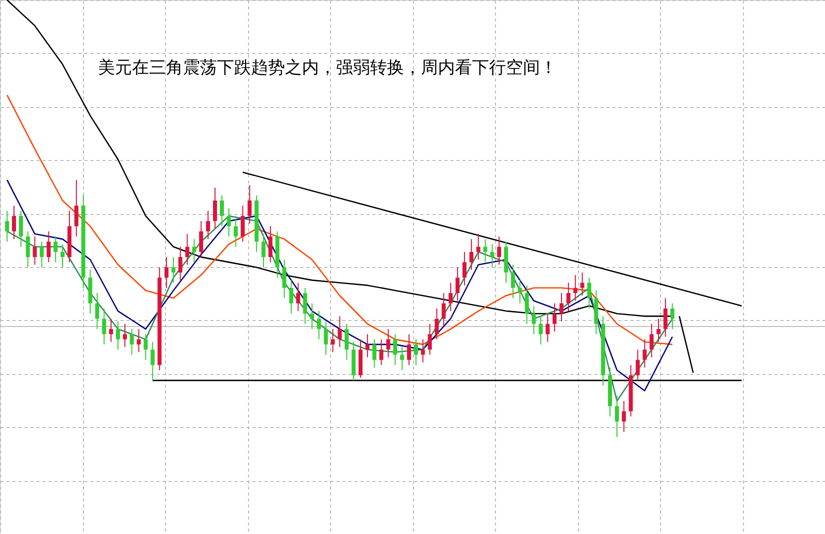  I want to click on chart-title: 美元在三角震荡下跌趋势之内，强弱转换，周内看下行空间！, so click(327, 68).